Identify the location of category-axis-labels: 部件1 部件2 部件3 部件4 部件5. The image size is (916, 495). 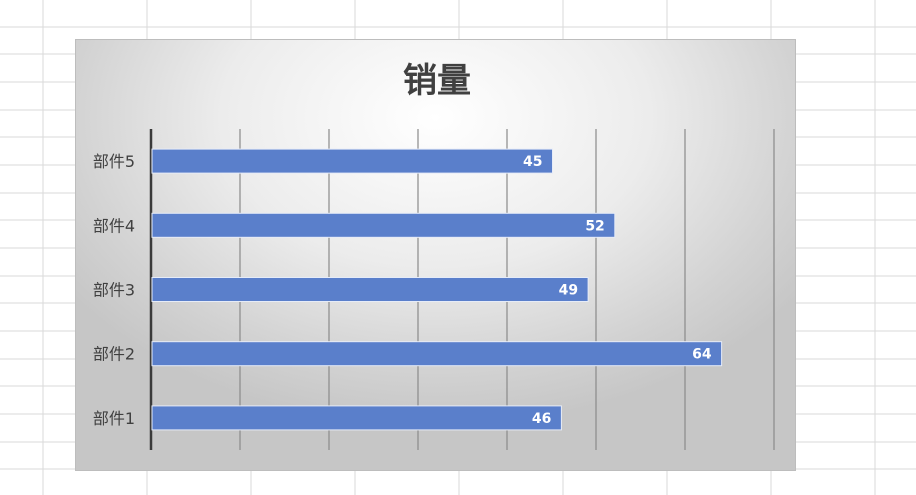
(114, 290).